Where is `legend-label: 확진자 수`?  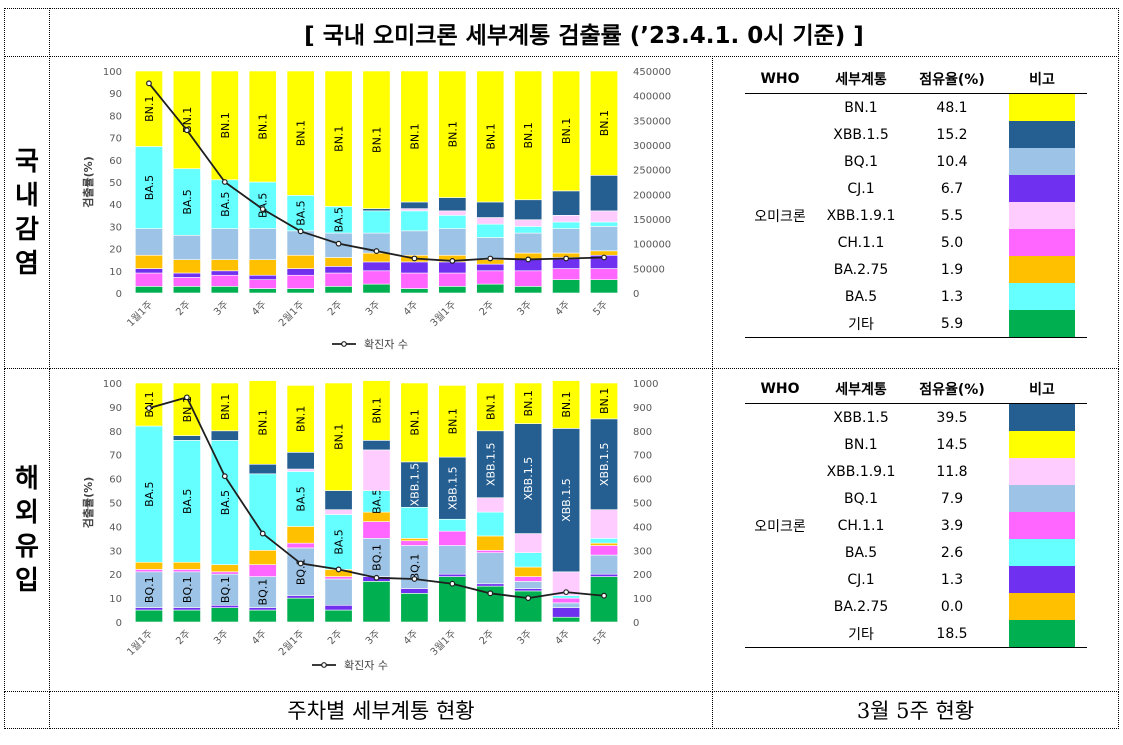 legend-label: 확진자 수 is located at coordinates (386, 344).